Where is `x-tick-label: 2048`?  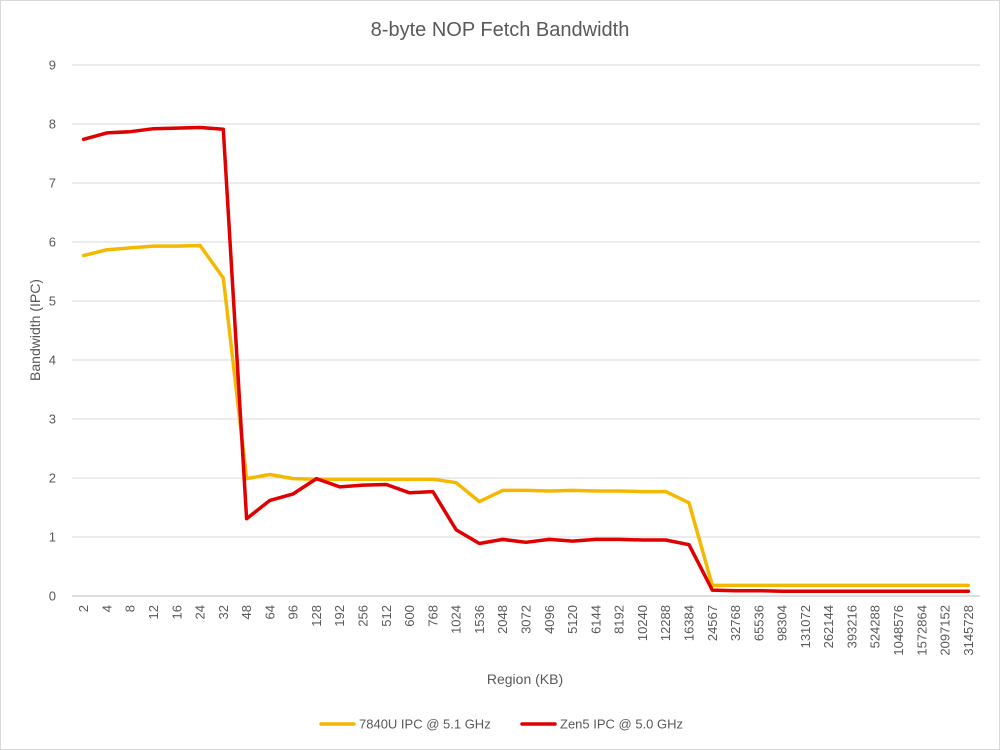 x-tick-label: 2048 is located at coordinates (502, 619).